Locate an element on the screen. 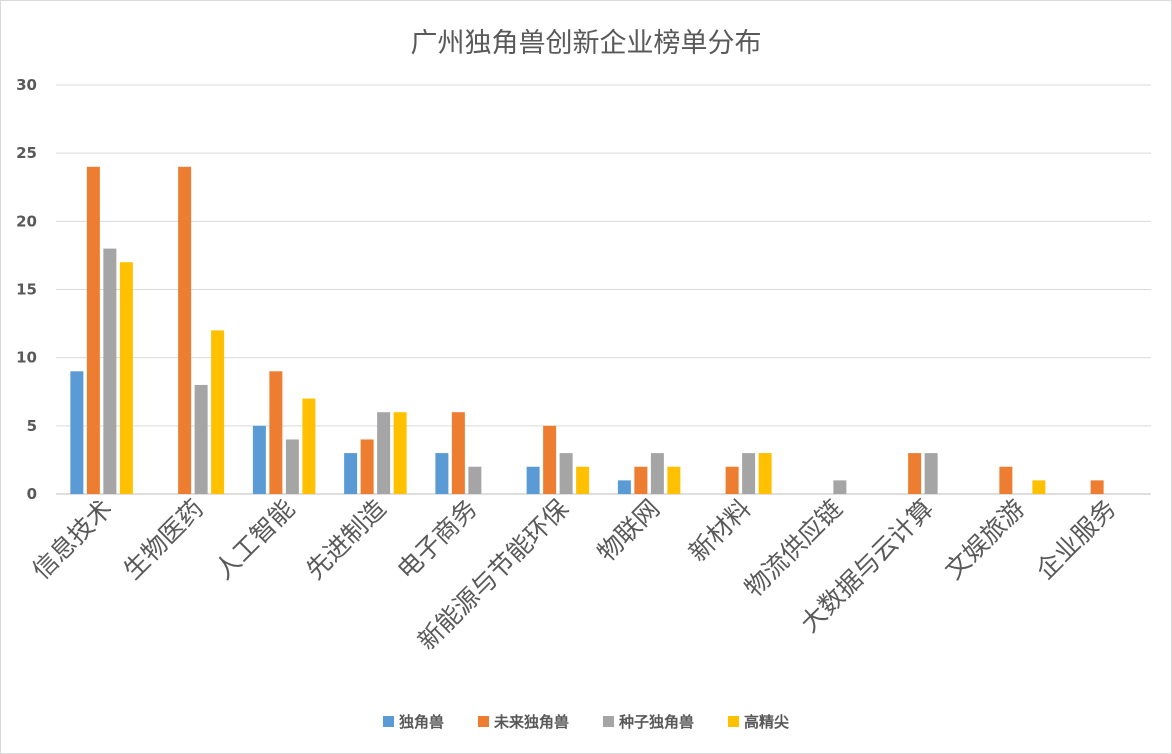 The image size is (1172, 754). x-tick-label: 人工智能 is located at coordinates (254, 539).